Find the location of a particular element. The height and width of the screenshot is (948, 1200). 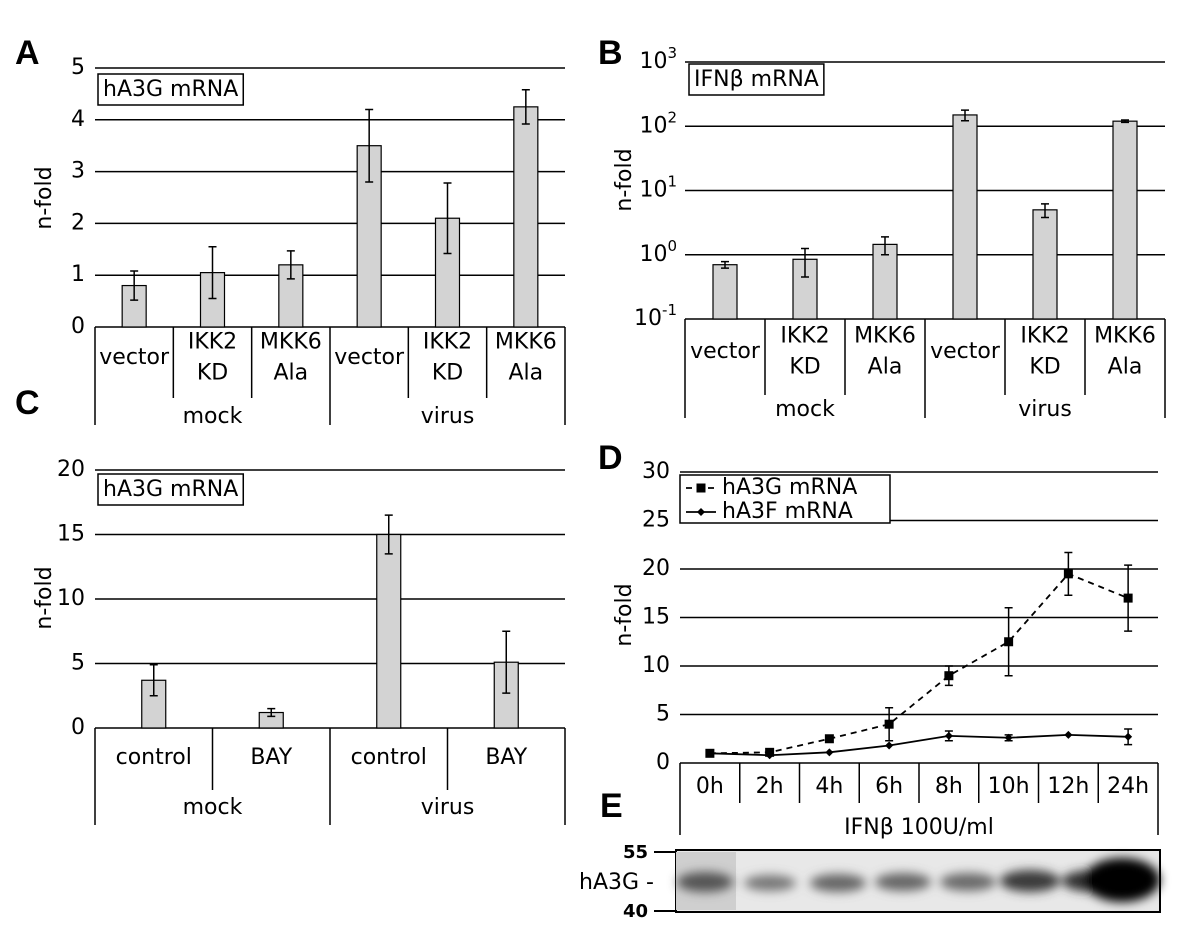

x-tick-label: 4h is located at coordinates (829, 786).